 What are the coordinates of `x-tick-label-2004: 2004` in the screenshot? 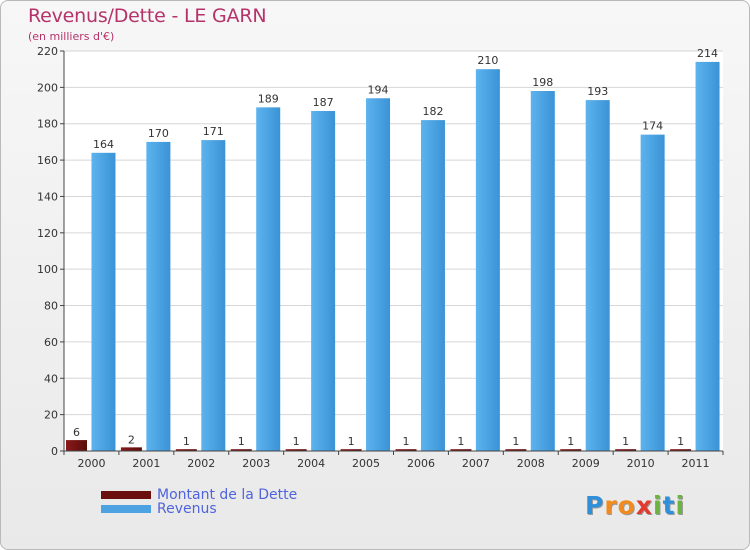 It's located at (311, 463).